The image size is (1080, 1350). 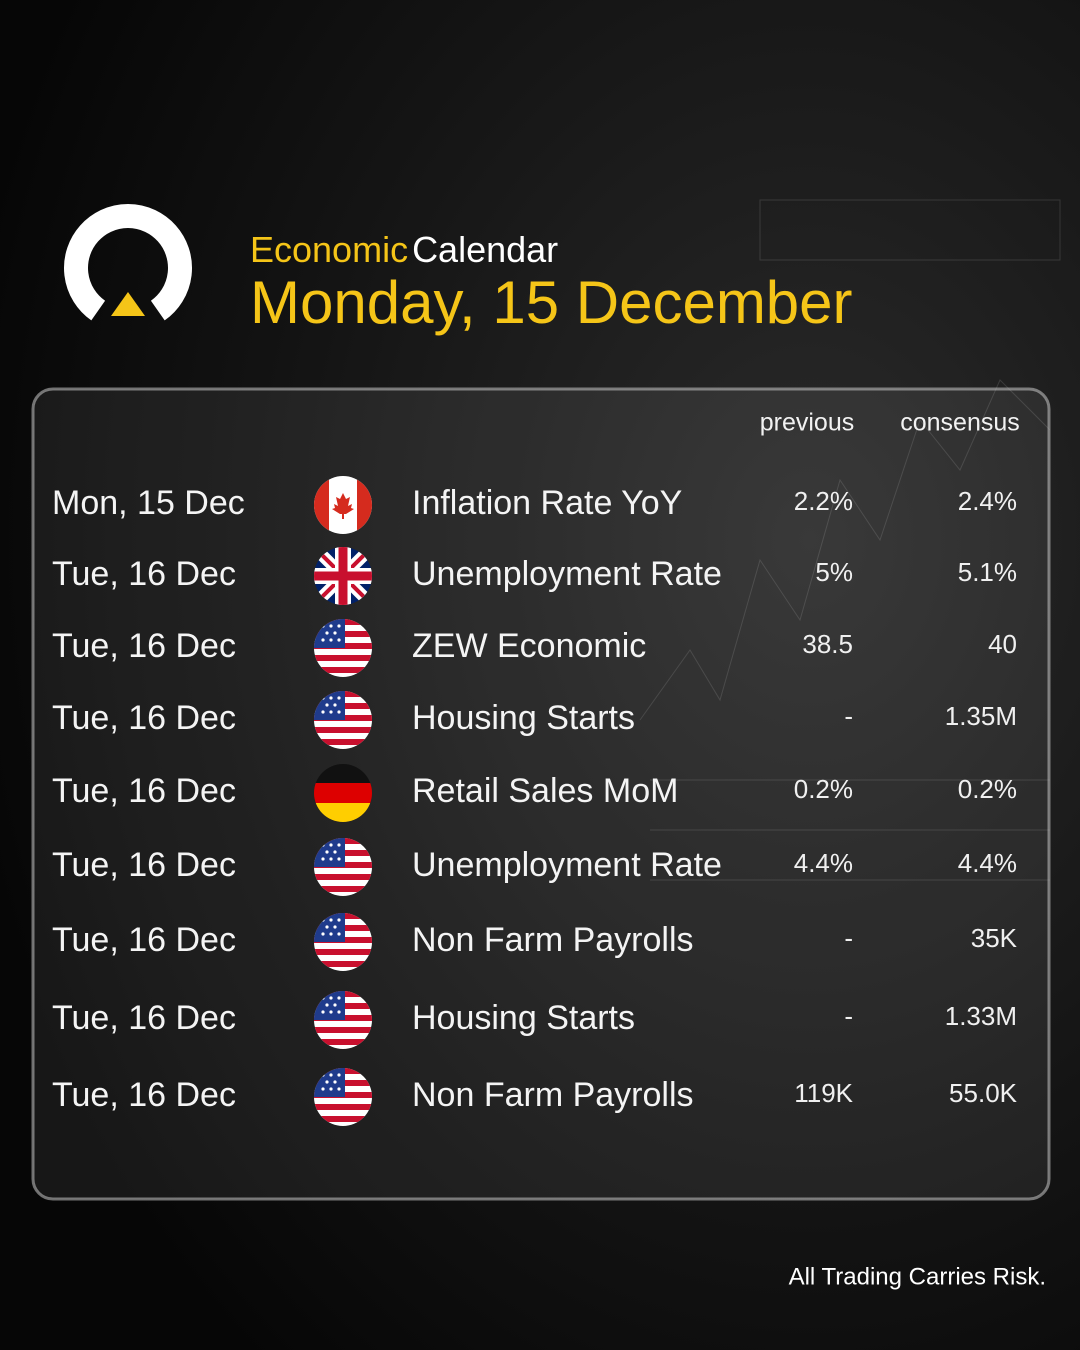 I want to click on previous-value: 0.2%, so click(x=823, y=789).